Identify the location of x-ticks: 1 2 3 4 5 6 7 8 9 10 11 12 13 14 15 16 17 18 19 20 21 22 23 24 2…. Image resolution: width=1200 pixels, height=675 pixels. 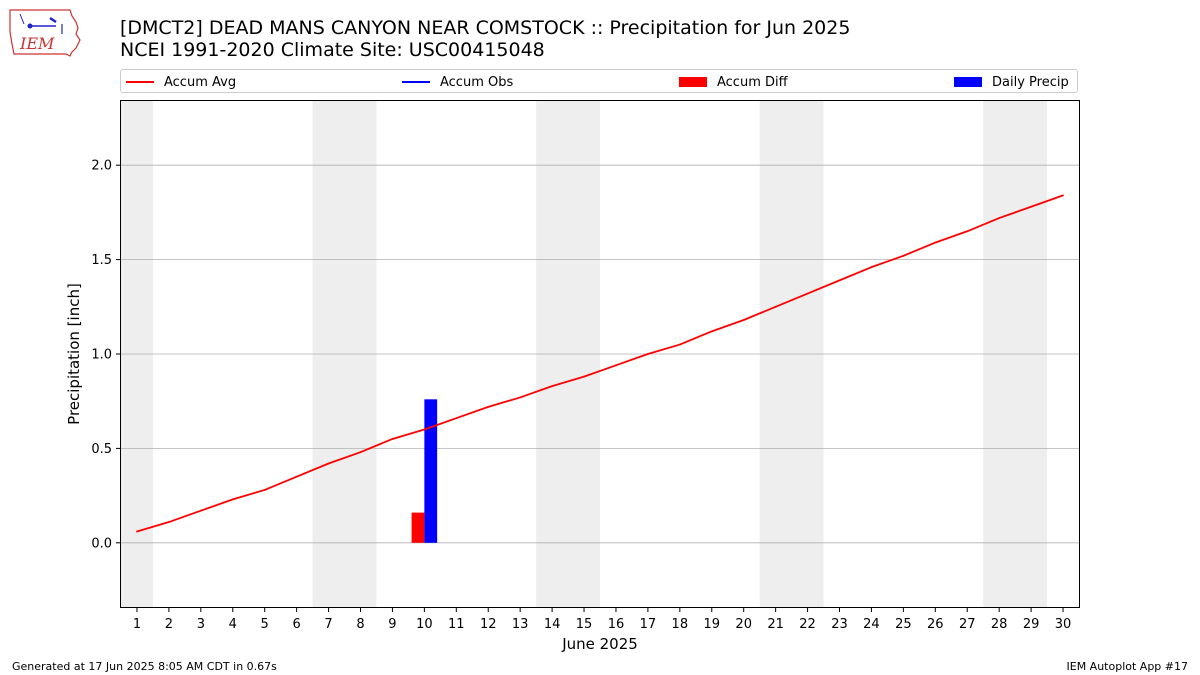
(602, 619).